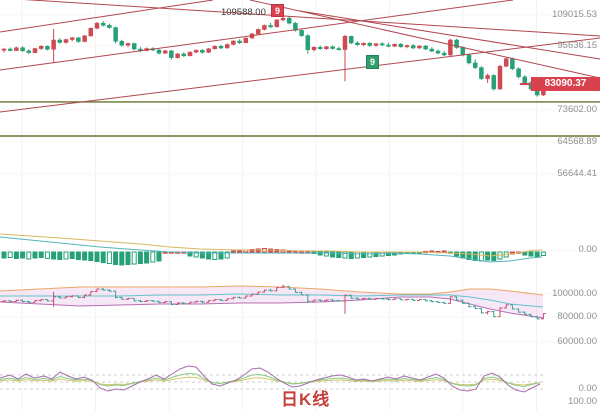  I want to click on marked-high-label: 109588.00 →, so click(249, 12).